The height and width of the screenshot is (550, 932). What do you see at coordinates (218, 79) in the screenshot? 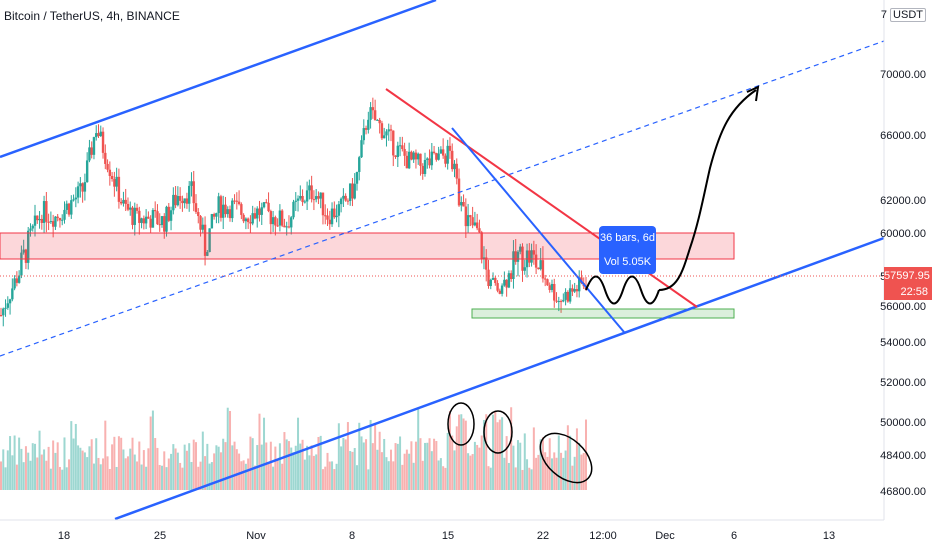
I see `channel-upper-line` at bounding box center [218, 79].